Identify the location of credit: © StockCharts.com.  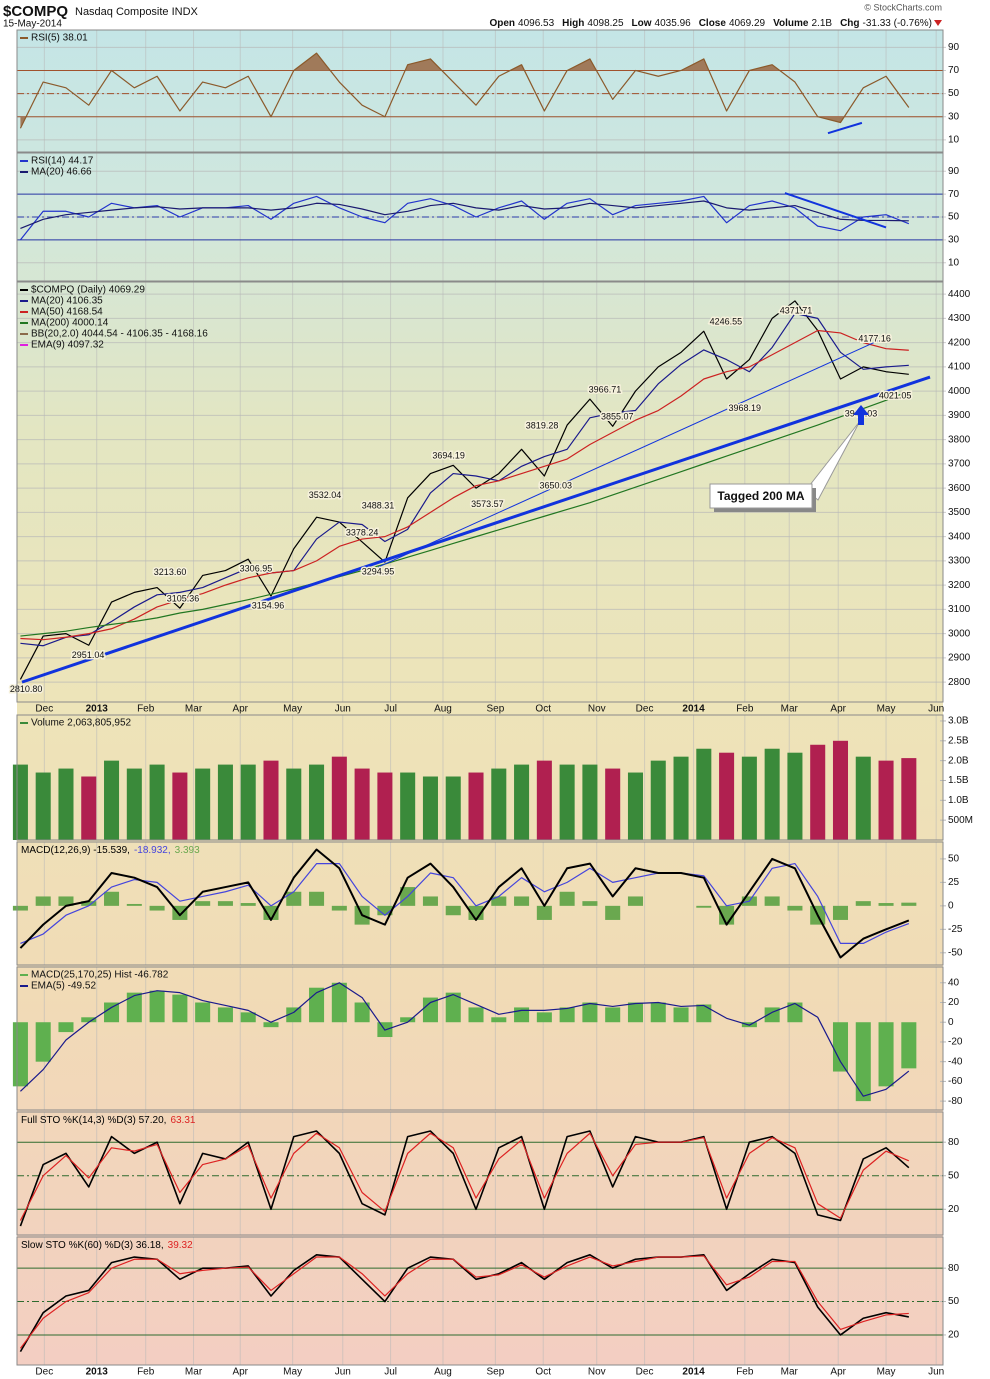
(903, 7).